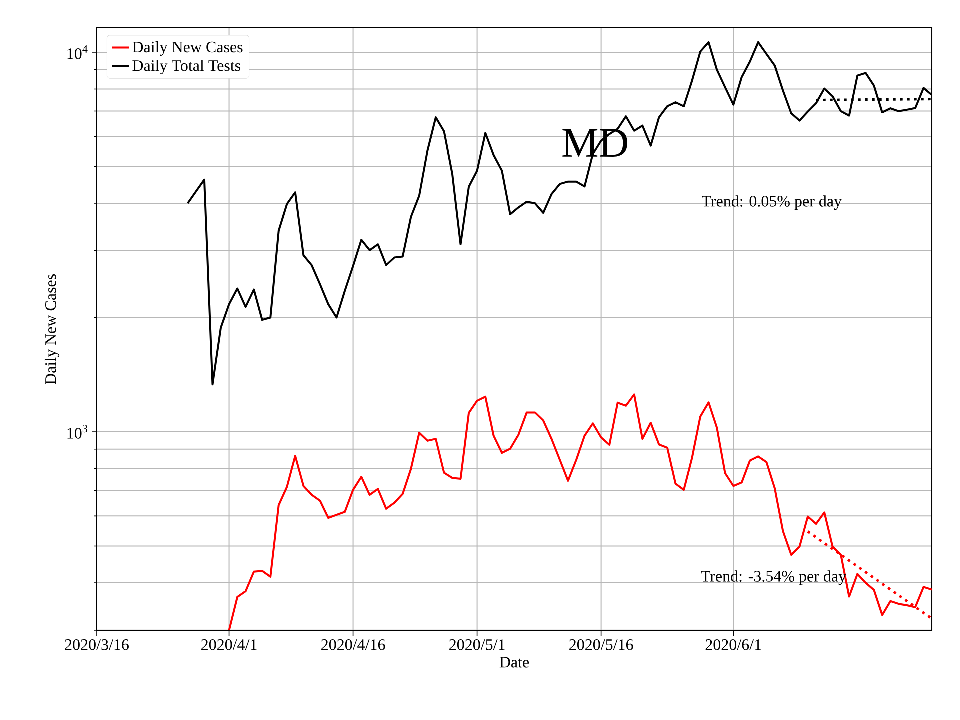 Image resolution: width=960 pixels, height=720 pixels. What do you see at coordinates (477, 645) in the screenshot?
I see `x-tick-label: 2020/5/1` at bounding box center [477, 645].